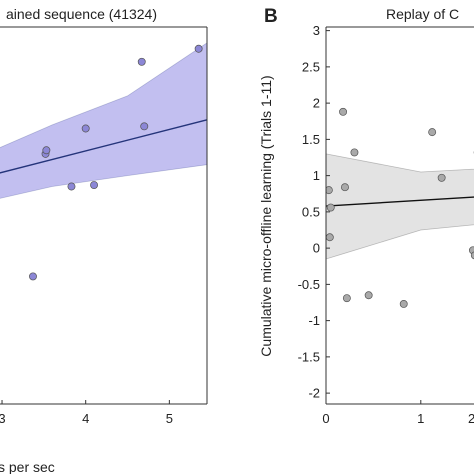 The image size is (474, 474). What do you see at coordinates (81, 14) in the screenshot?
I see `panel-a-title: ained sequence (41324)` at bounding box center [81, 14].